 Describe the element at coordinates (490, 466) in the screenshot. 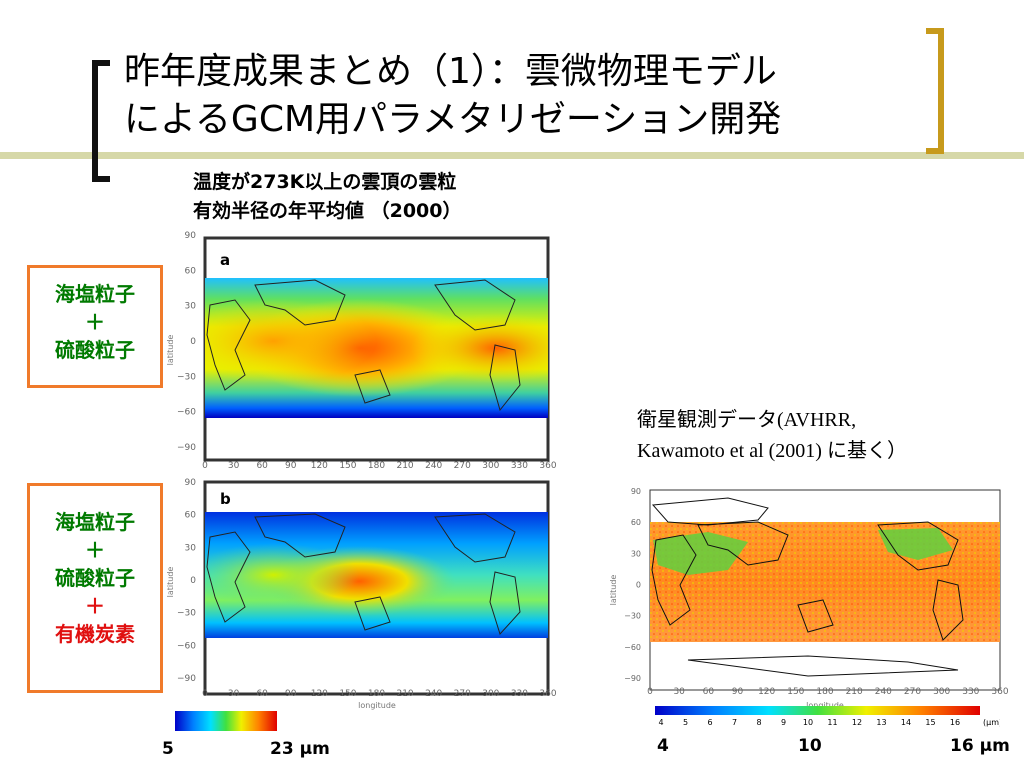

I see `panel-a-lon-tick-10: 300` at that location.